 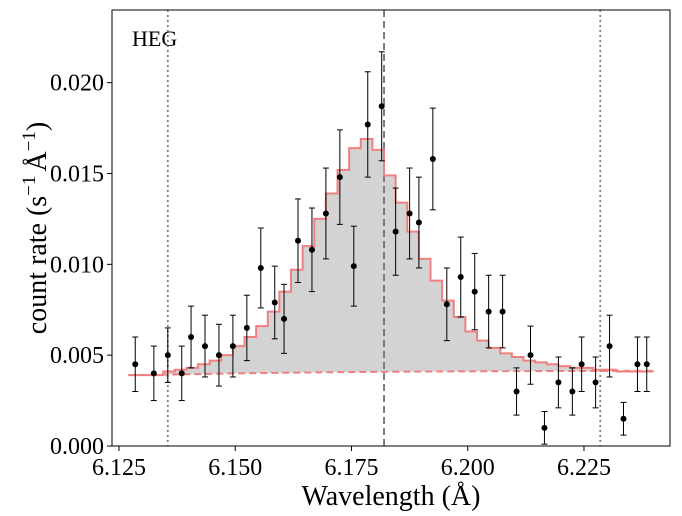 I want to click on y-axis-title-main: count rate (s, so click(x=37, y=265).